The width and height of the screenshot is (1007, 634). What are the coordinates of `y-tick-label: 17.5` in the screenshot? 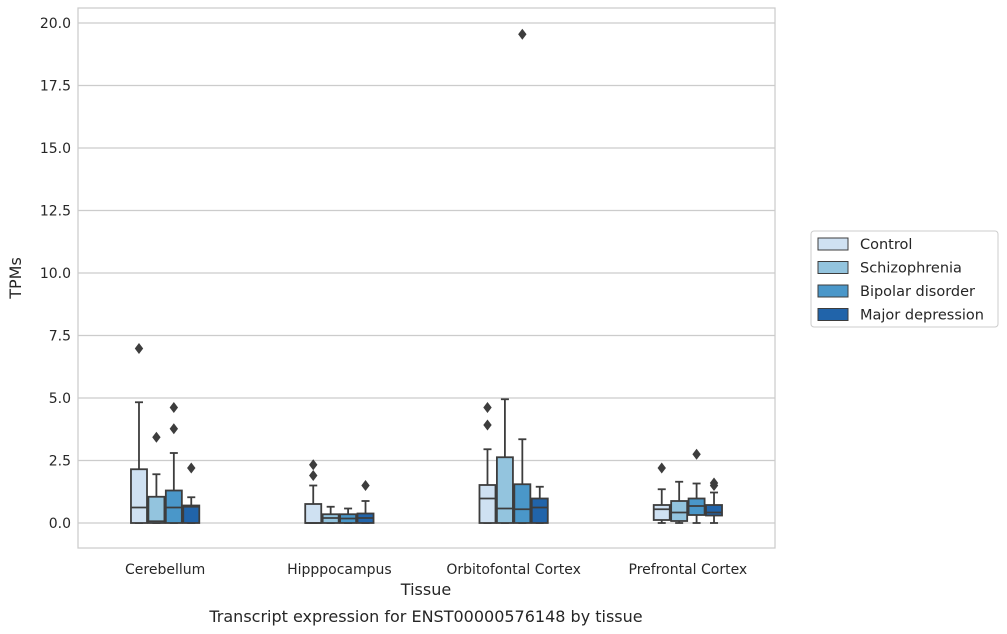 It's located at (55, 87).